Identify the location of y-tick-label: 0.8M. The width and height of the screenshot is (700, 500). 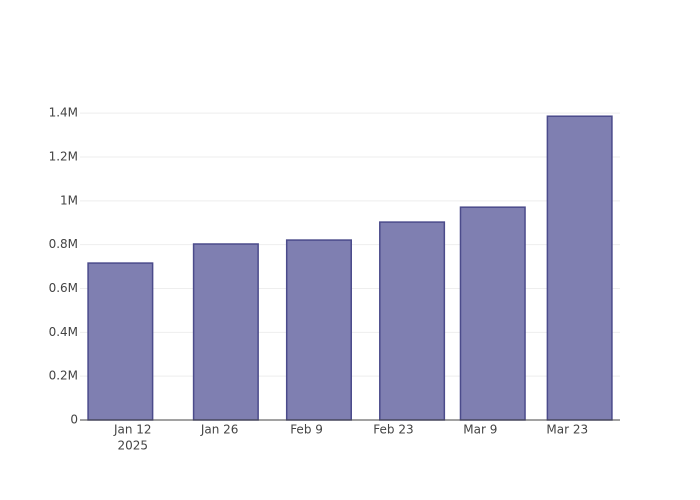
(63, 244).